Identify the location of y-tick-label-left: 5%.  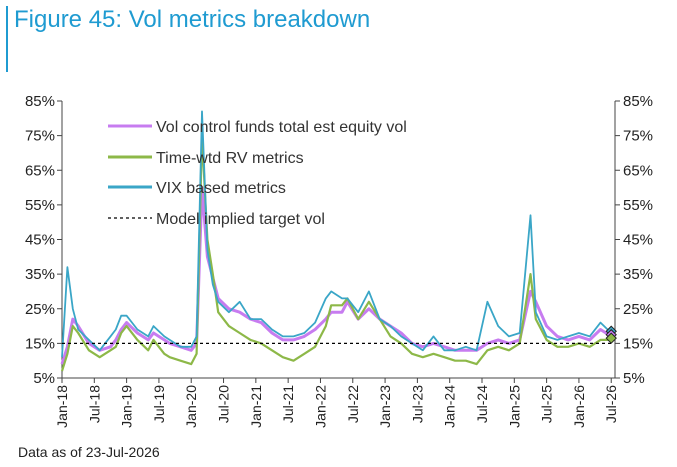
(44, 378).